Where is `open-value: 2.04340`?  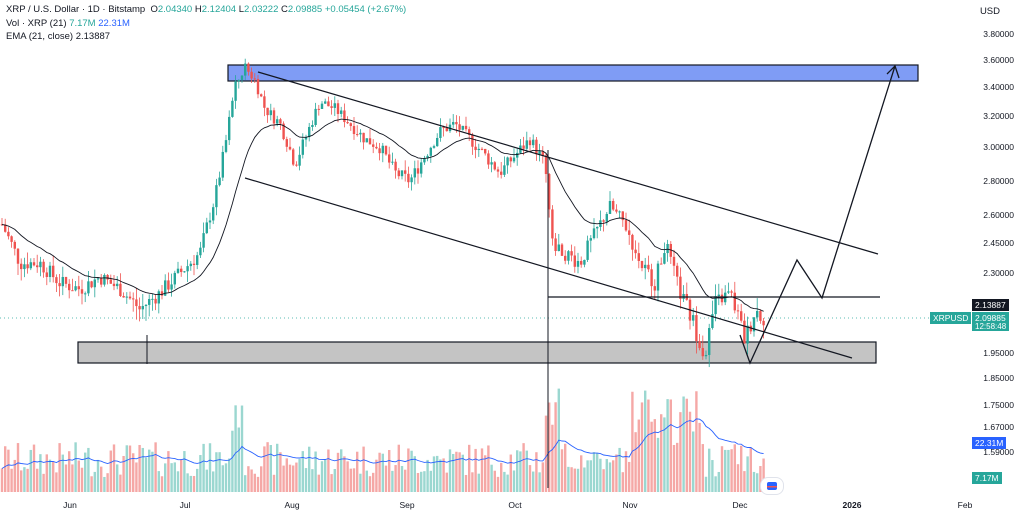 open-value: 2.04340 is located at coordinates (175, 9).